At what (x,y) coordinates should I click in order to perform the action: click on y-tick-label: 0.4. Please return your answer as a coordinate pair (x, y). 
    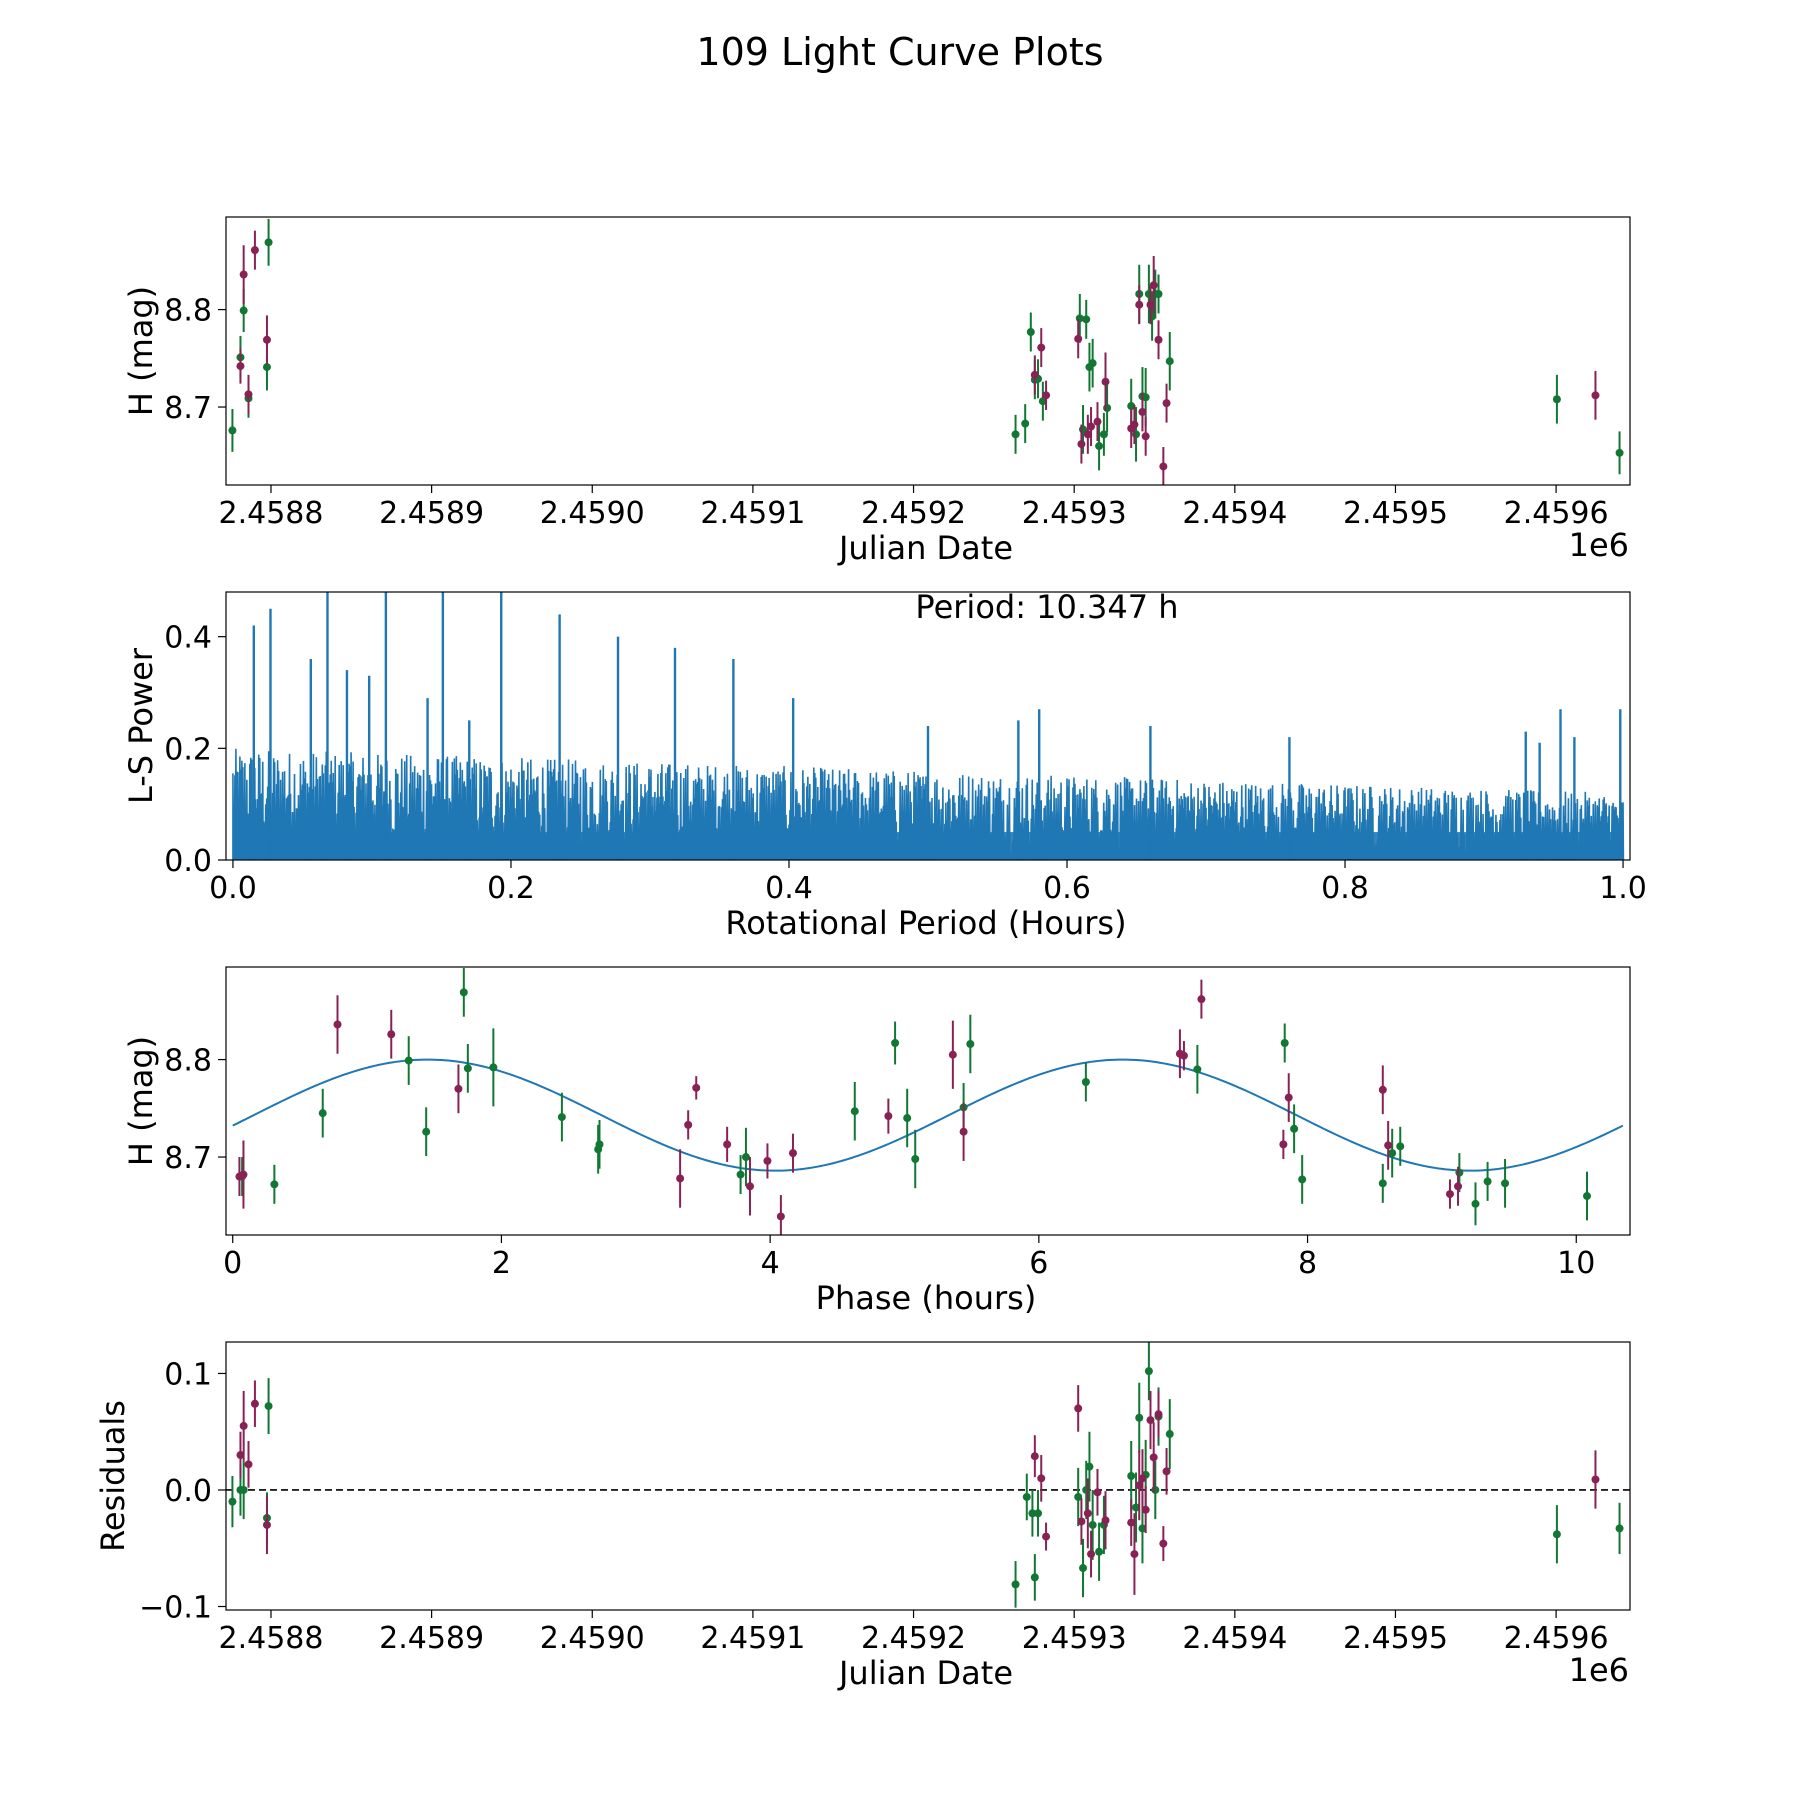
    Looking at the image, I should click on (188, 638).